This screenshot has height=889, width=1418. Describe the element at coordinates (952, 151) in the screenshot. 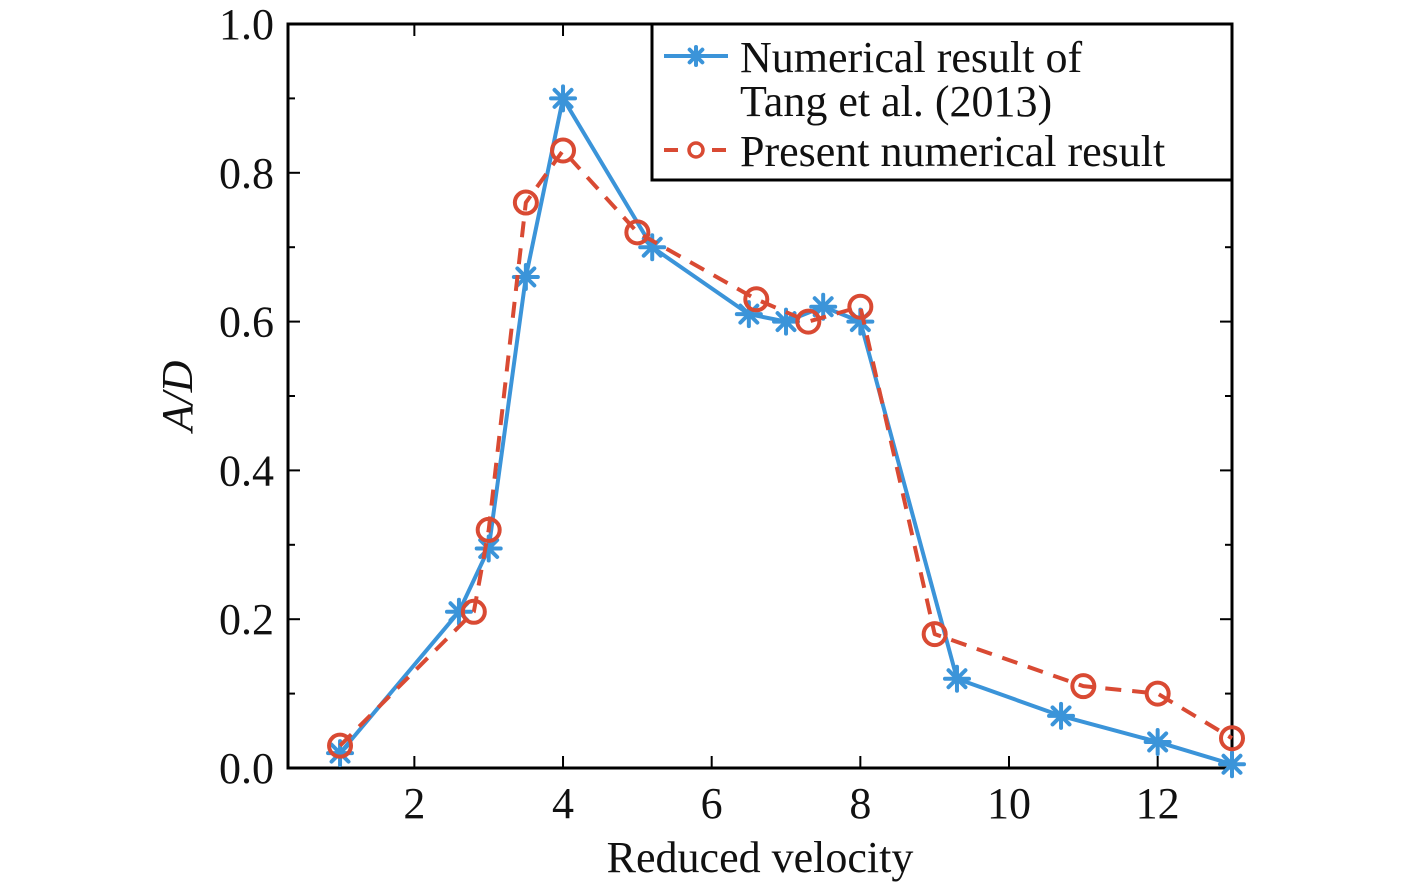

I see `legend-label-series-2: Present numerical result` at that location.